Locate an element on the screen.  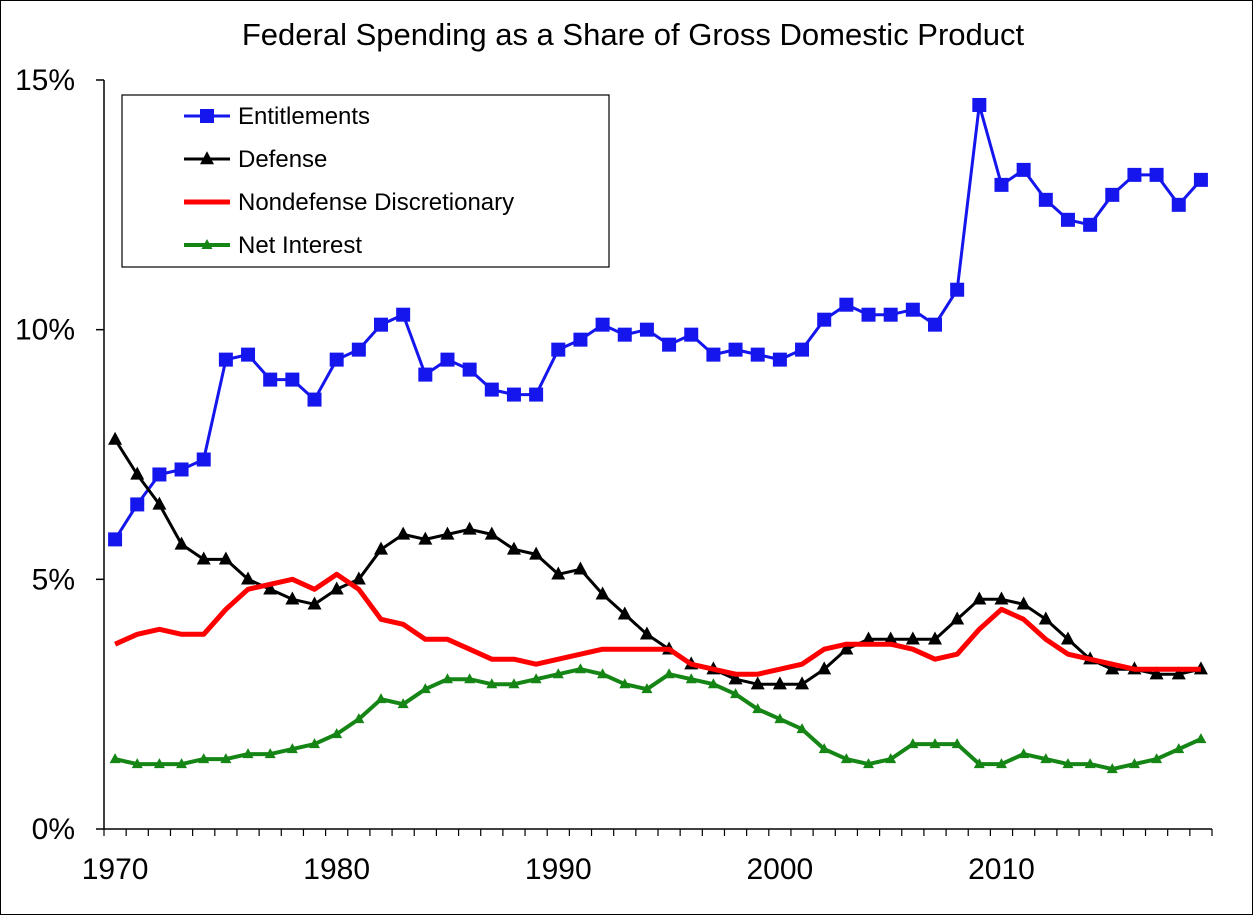
legend-label-entitlements: Entitlements is located at coordinates (304, 116).